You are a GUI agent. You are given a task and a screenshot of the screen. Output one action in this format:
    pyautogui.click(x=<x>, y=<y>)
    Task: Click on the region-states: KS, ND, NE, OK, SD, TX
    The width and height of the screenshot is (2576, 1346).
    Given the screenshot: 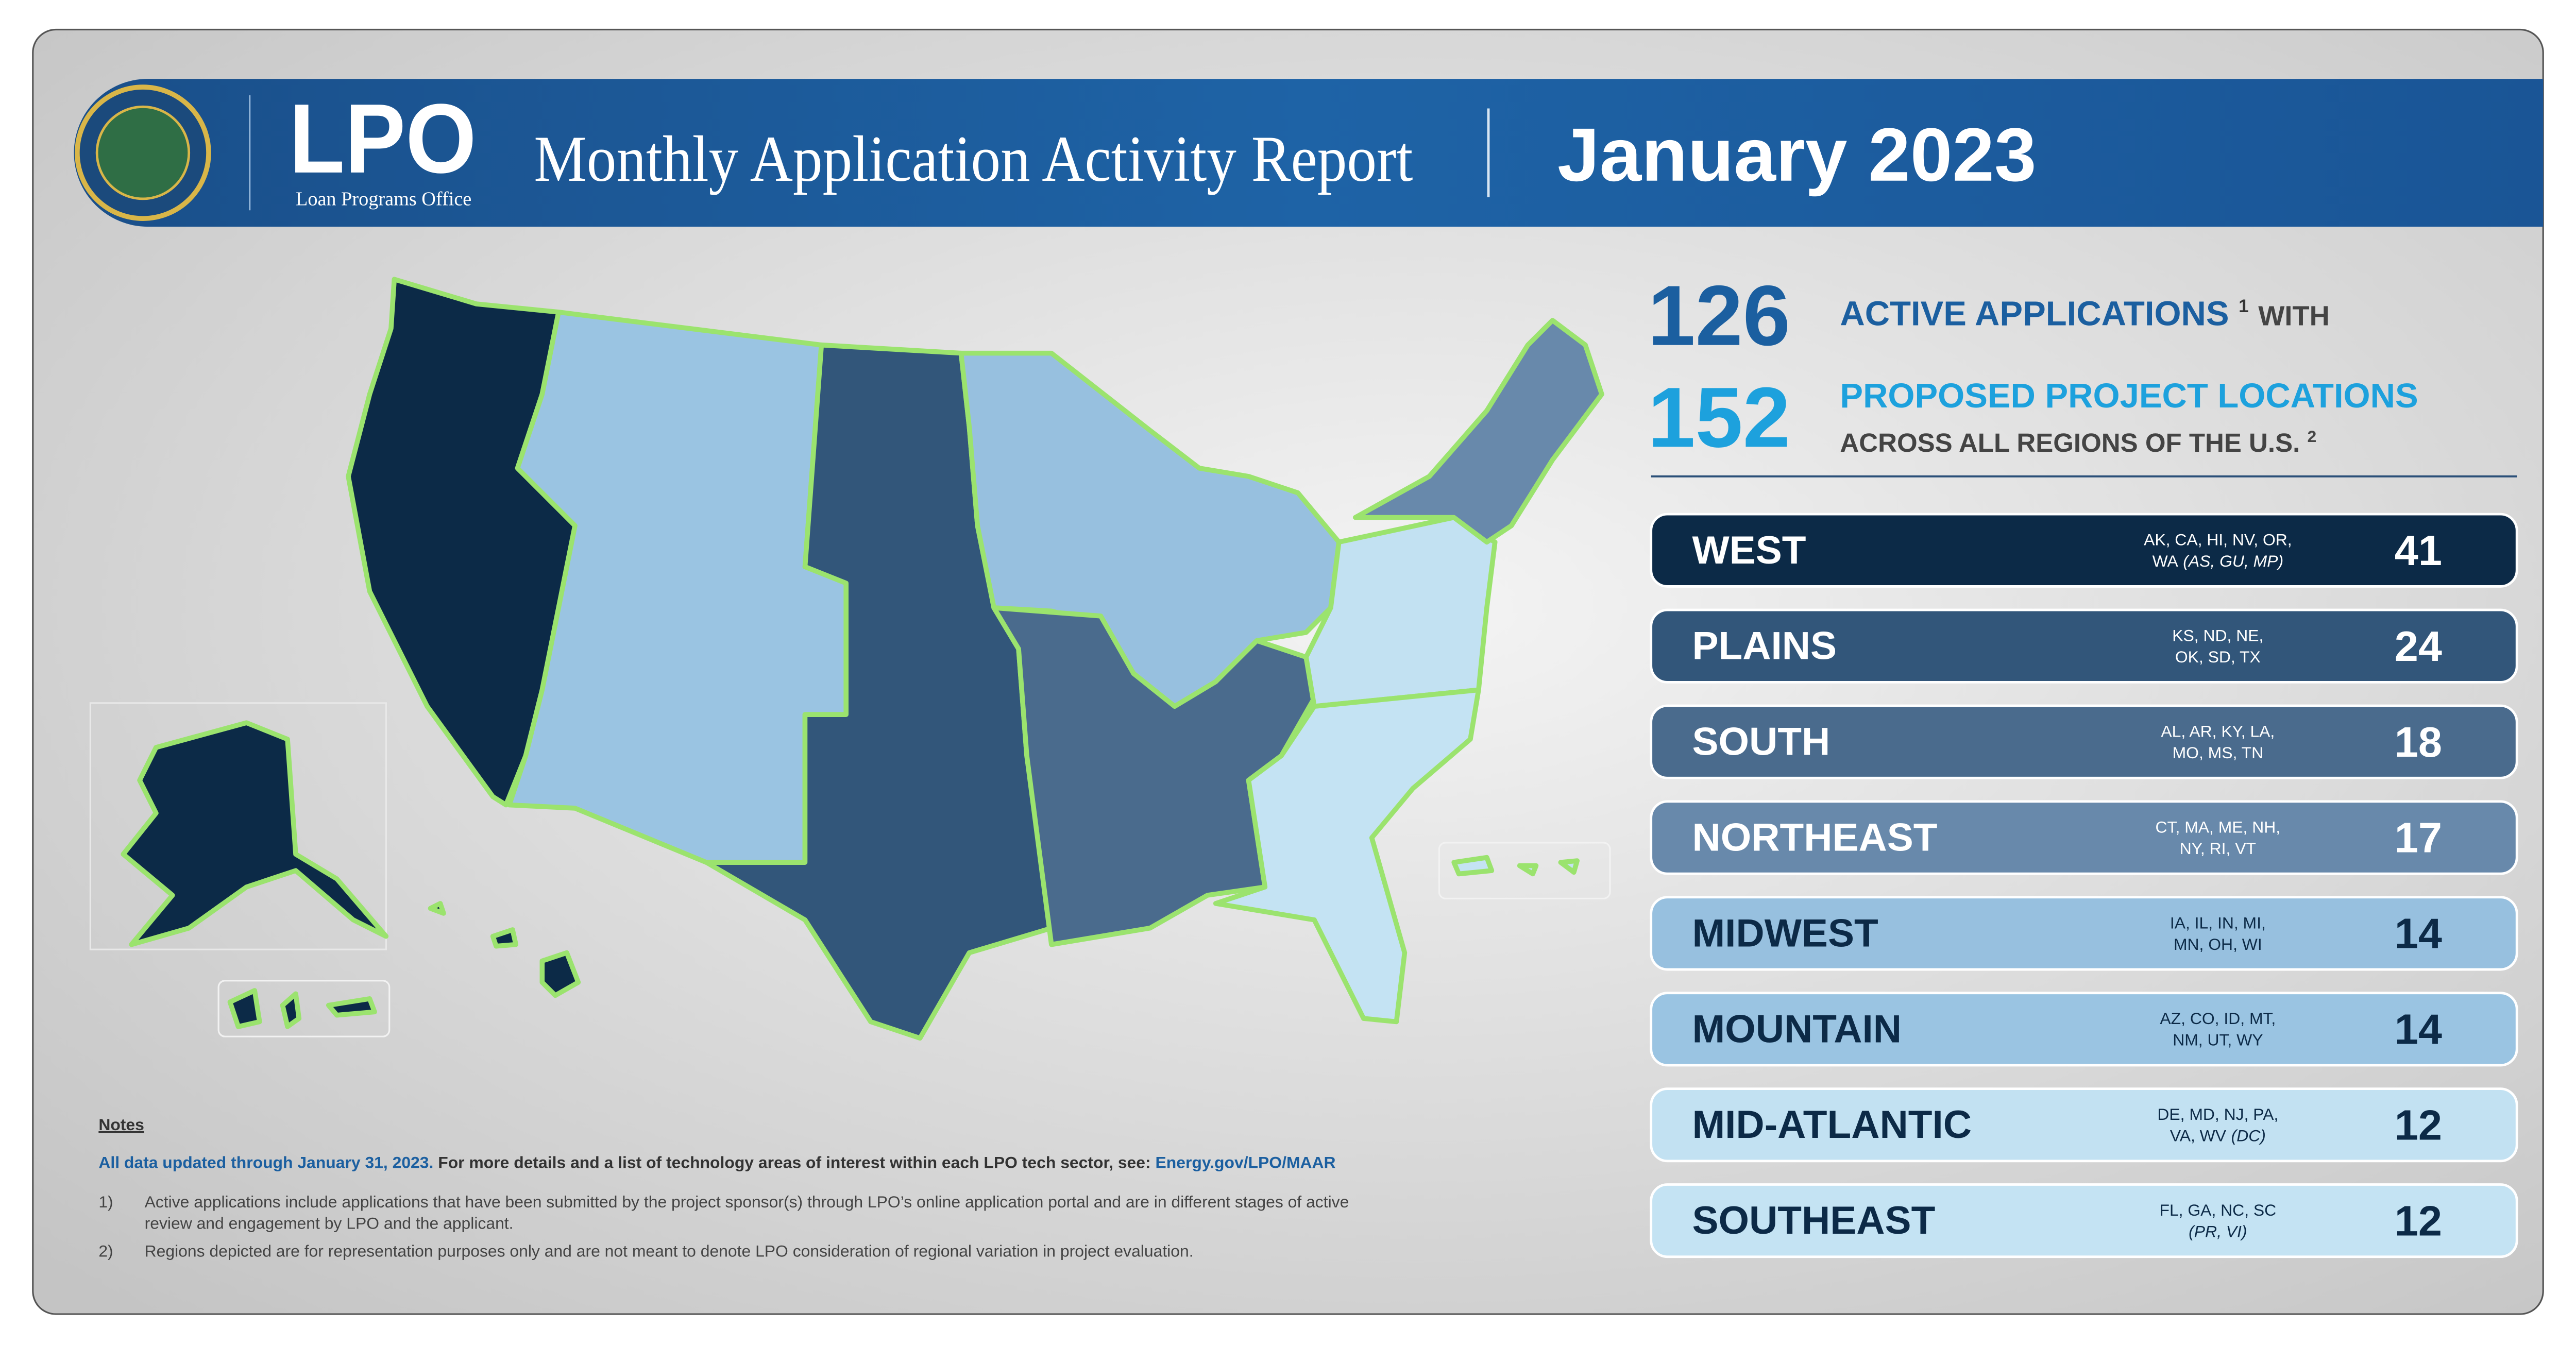 What is the action you would take?
    pyautogui.click(x=2217, y=646)
    